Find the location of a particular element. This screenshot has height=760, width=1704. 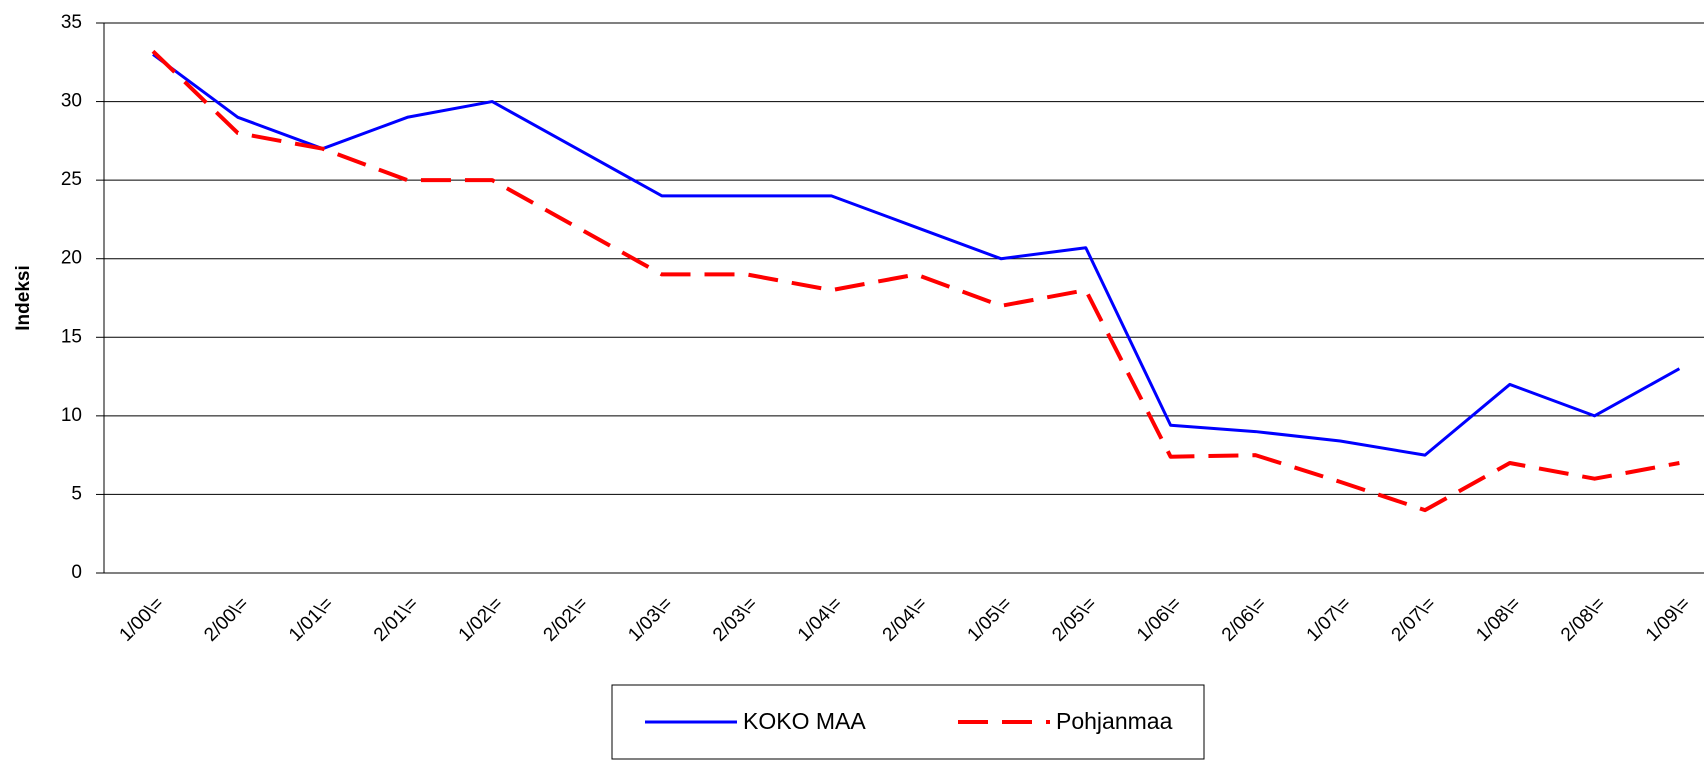

y-tick-label: 10 is located at coordinates (71, 415).